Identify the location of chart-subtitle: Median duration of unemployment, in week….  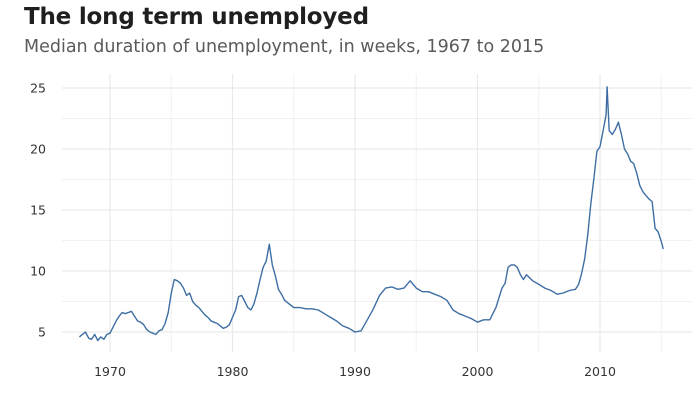
(284, 47).